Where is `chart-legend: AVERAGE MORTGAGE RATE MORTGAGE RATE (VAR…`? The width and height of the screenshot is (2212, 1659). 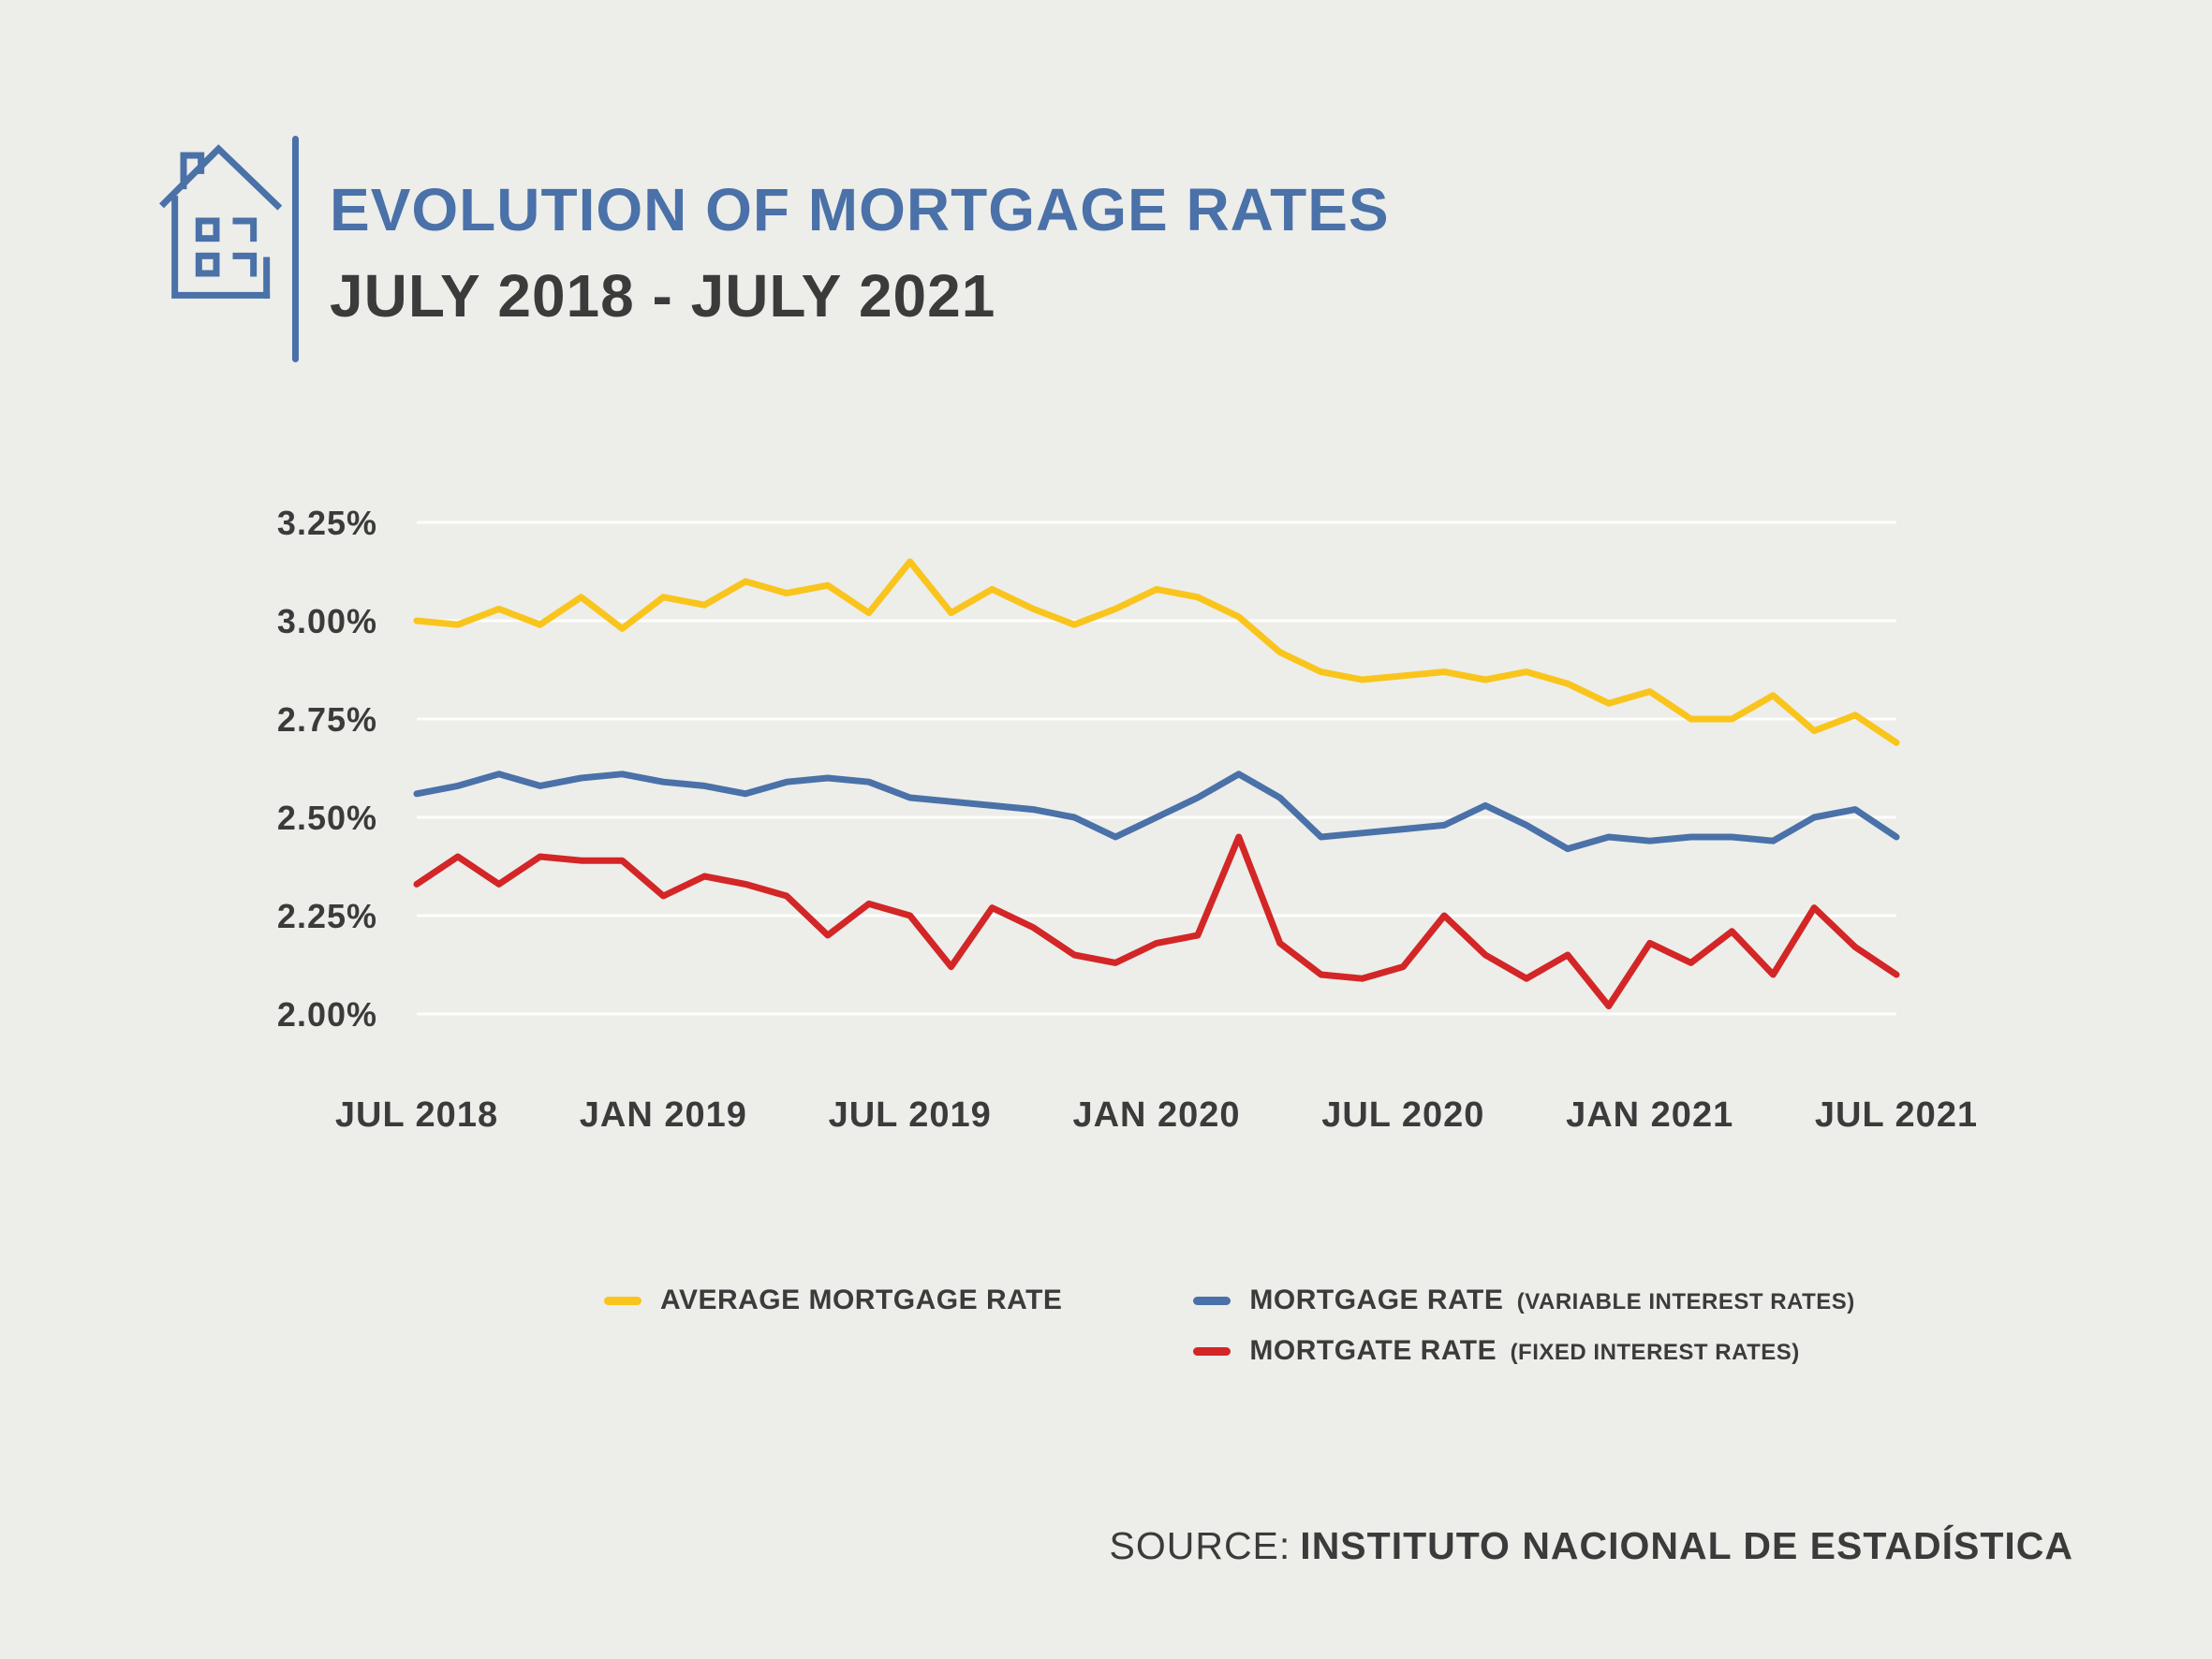
chart-legend: AVERAGE MORTGAGE RATE MORTGAGE RATE (VAR… is located at coordinates (1230, 1326).